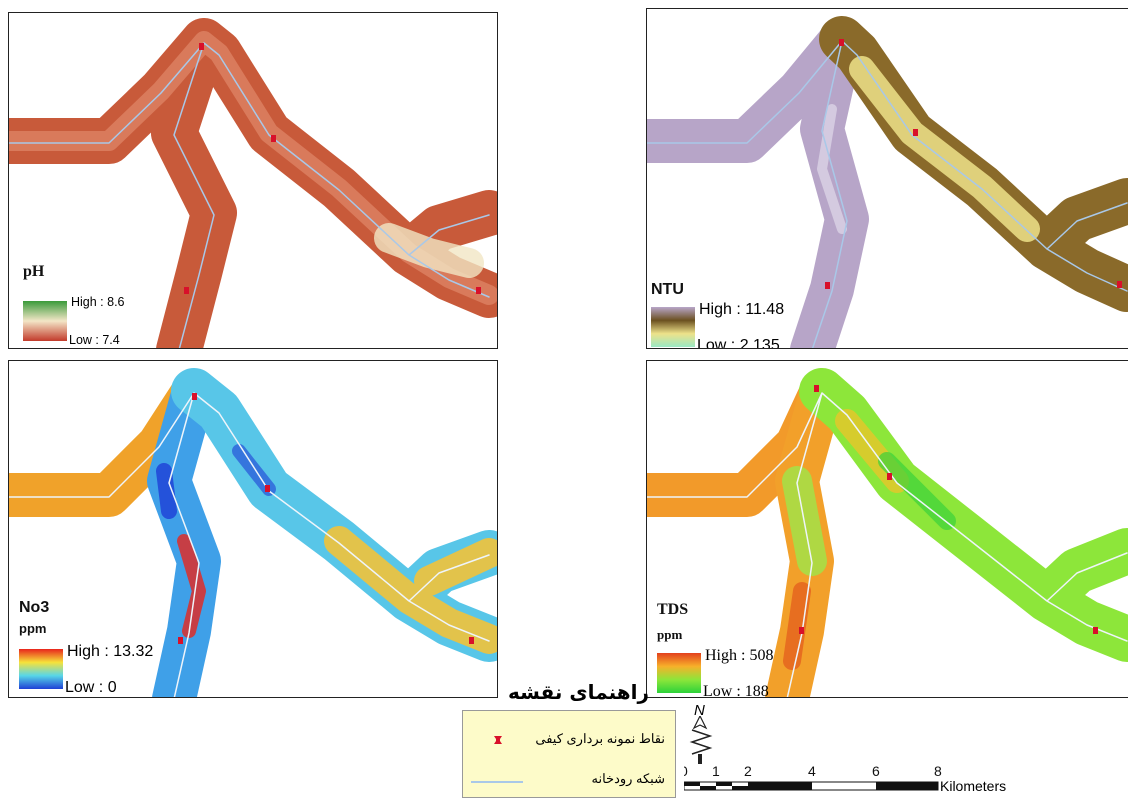 This screenshot has width=1128, height=798. Describe the element at coordinates (41, 669) in the screenshot. I see `no3-color-ramp` at that location.